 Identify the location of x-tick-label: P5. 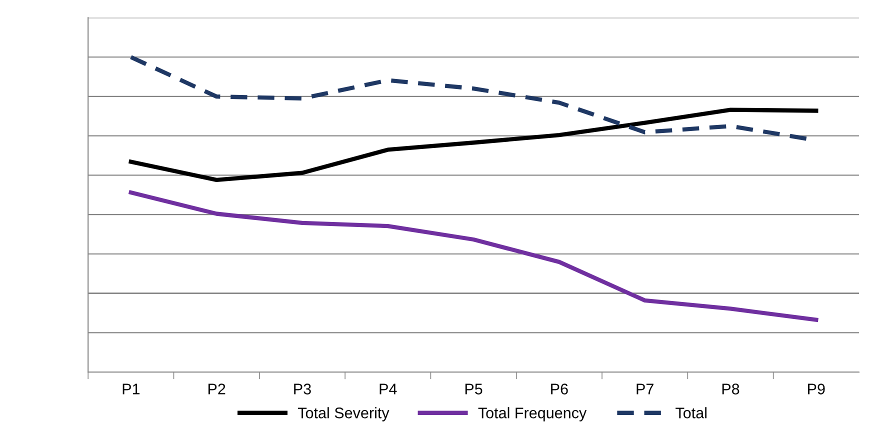
(473, 389).